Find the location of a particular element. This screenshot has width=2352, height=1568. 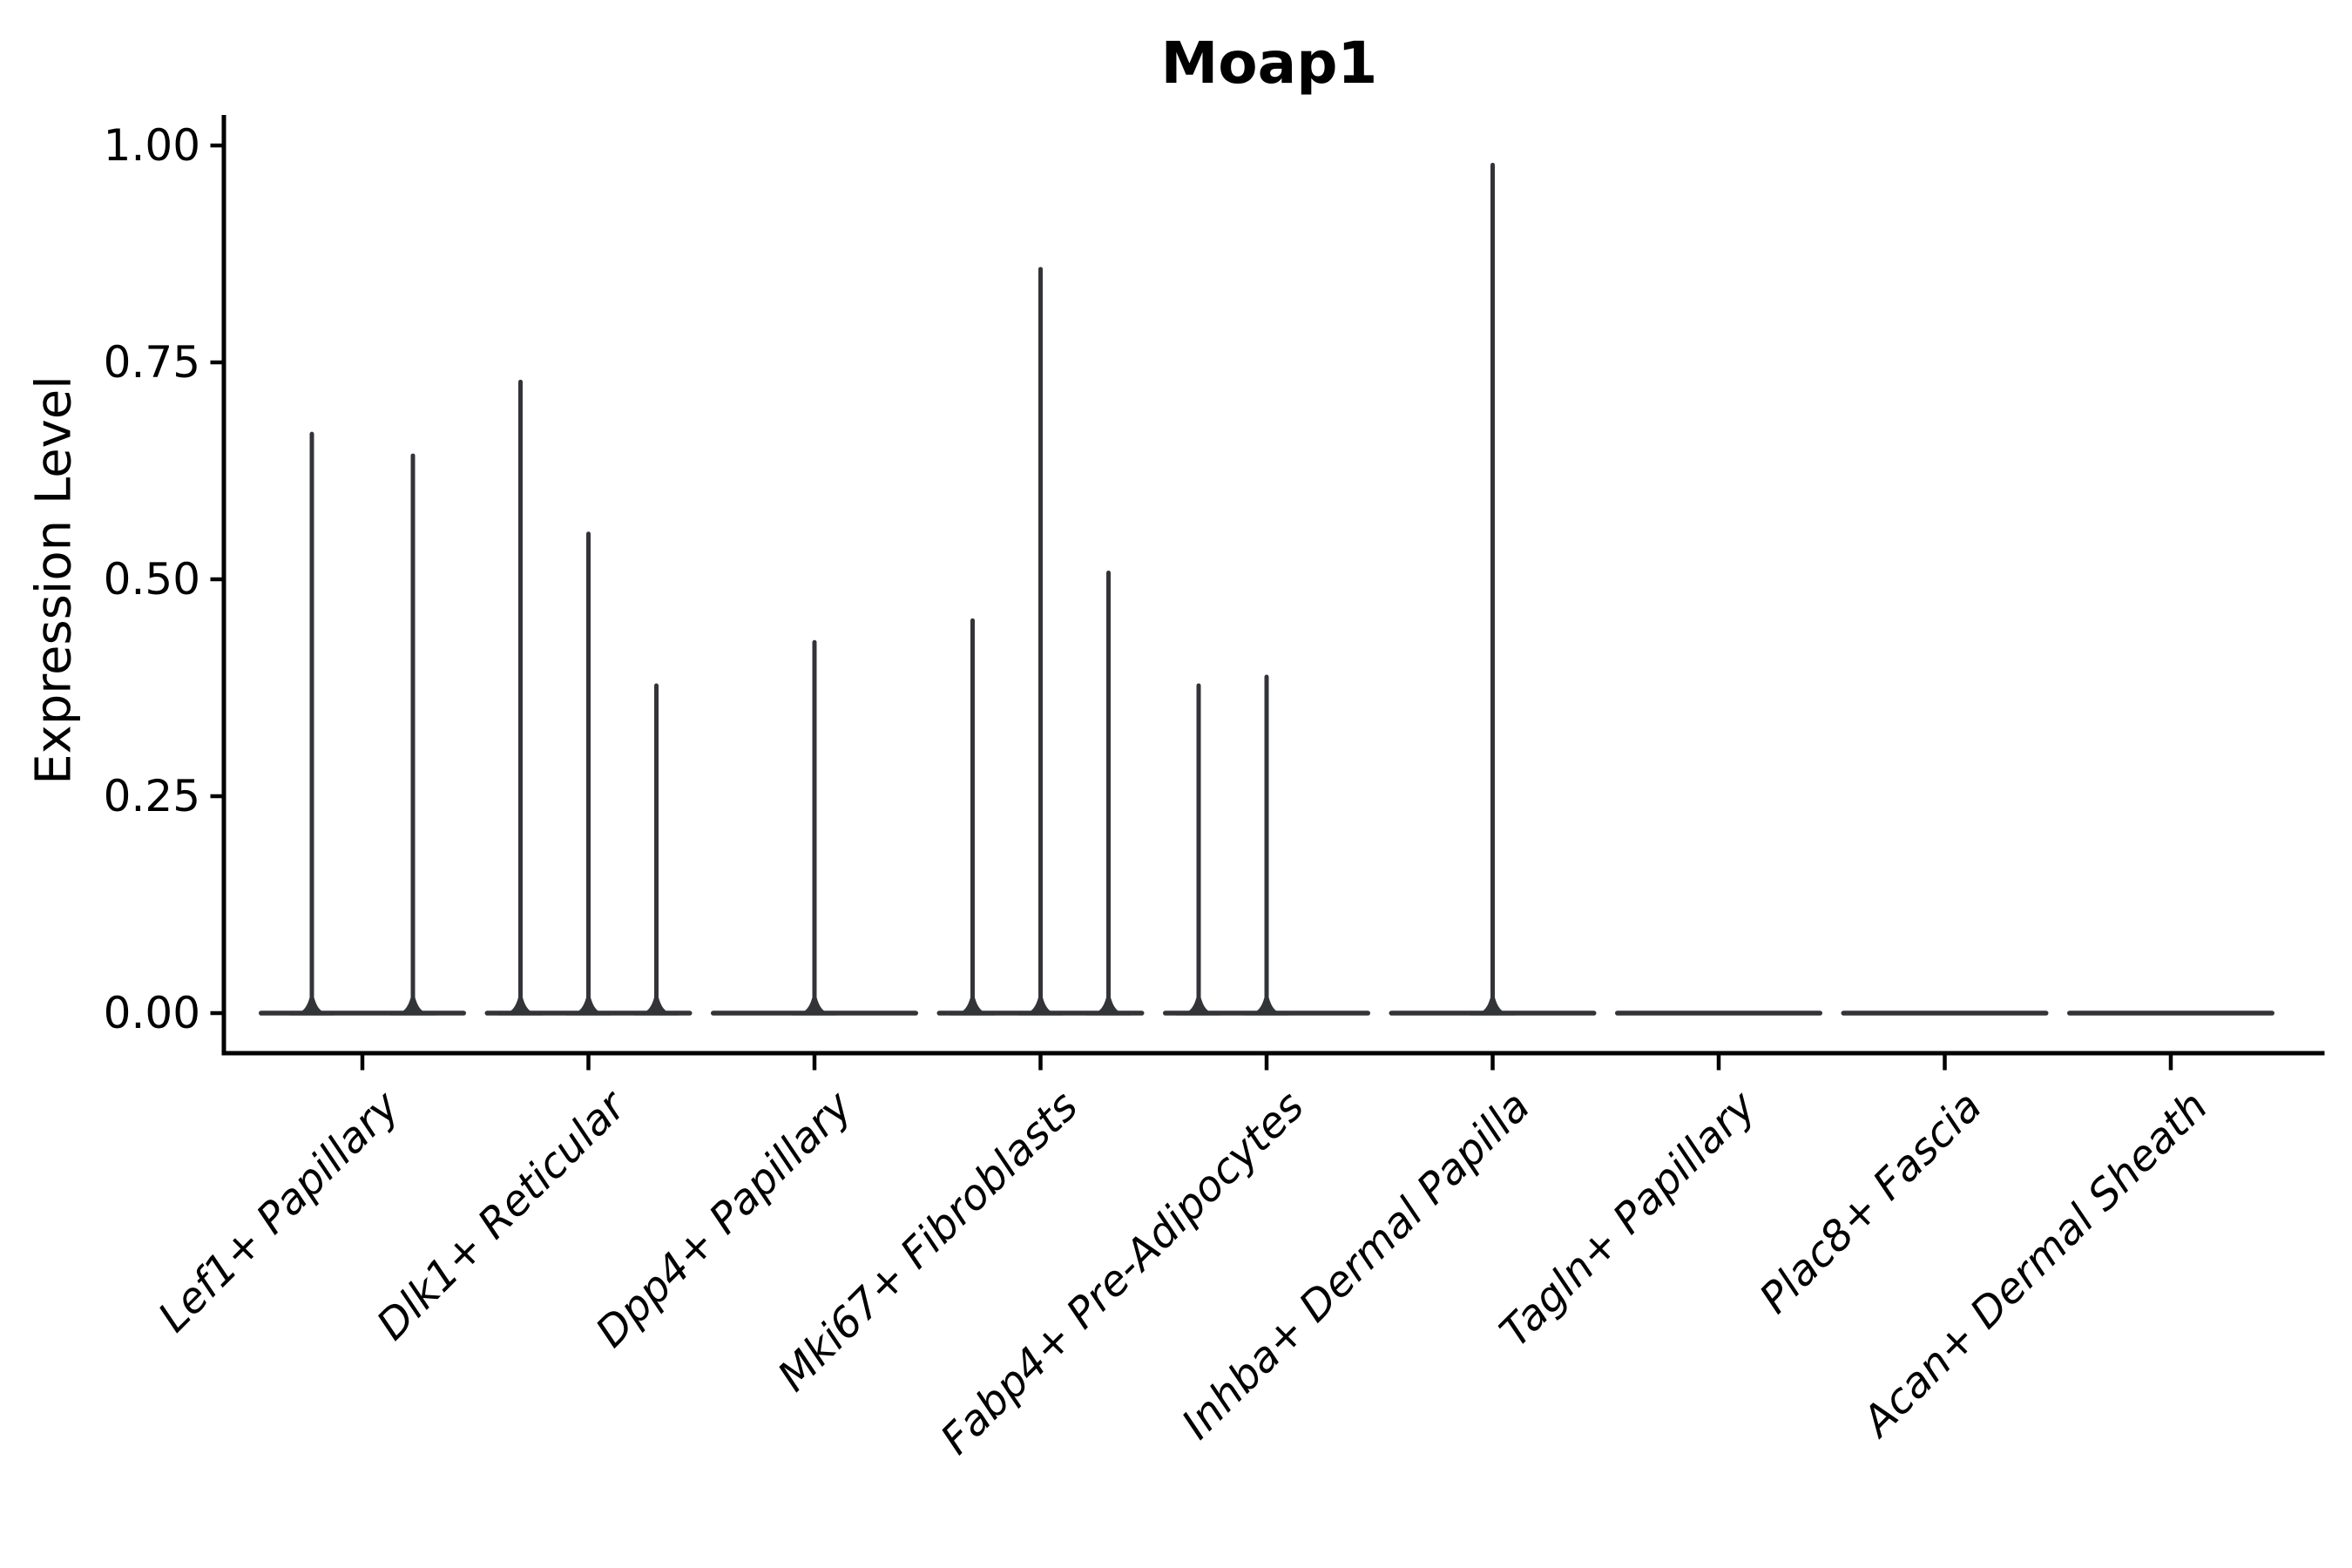

y-tick-label: 0.75 is located at coordinates (151, 362).